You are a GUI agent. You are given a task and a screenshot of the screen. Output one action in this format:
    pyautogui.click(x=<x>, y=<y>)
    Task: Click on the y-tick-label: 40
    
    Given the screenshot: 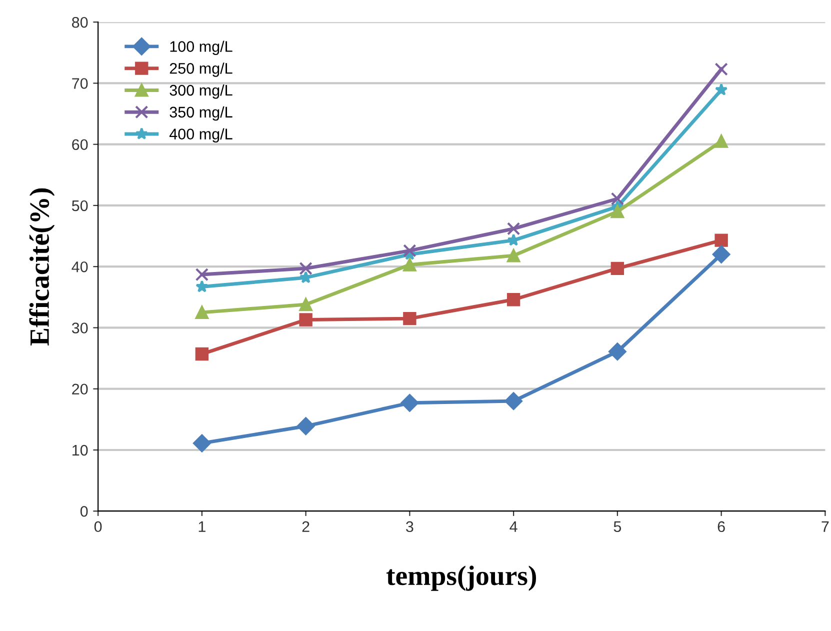 What is the action you would take?
    pyautogui.click(x=80, y=266)
    